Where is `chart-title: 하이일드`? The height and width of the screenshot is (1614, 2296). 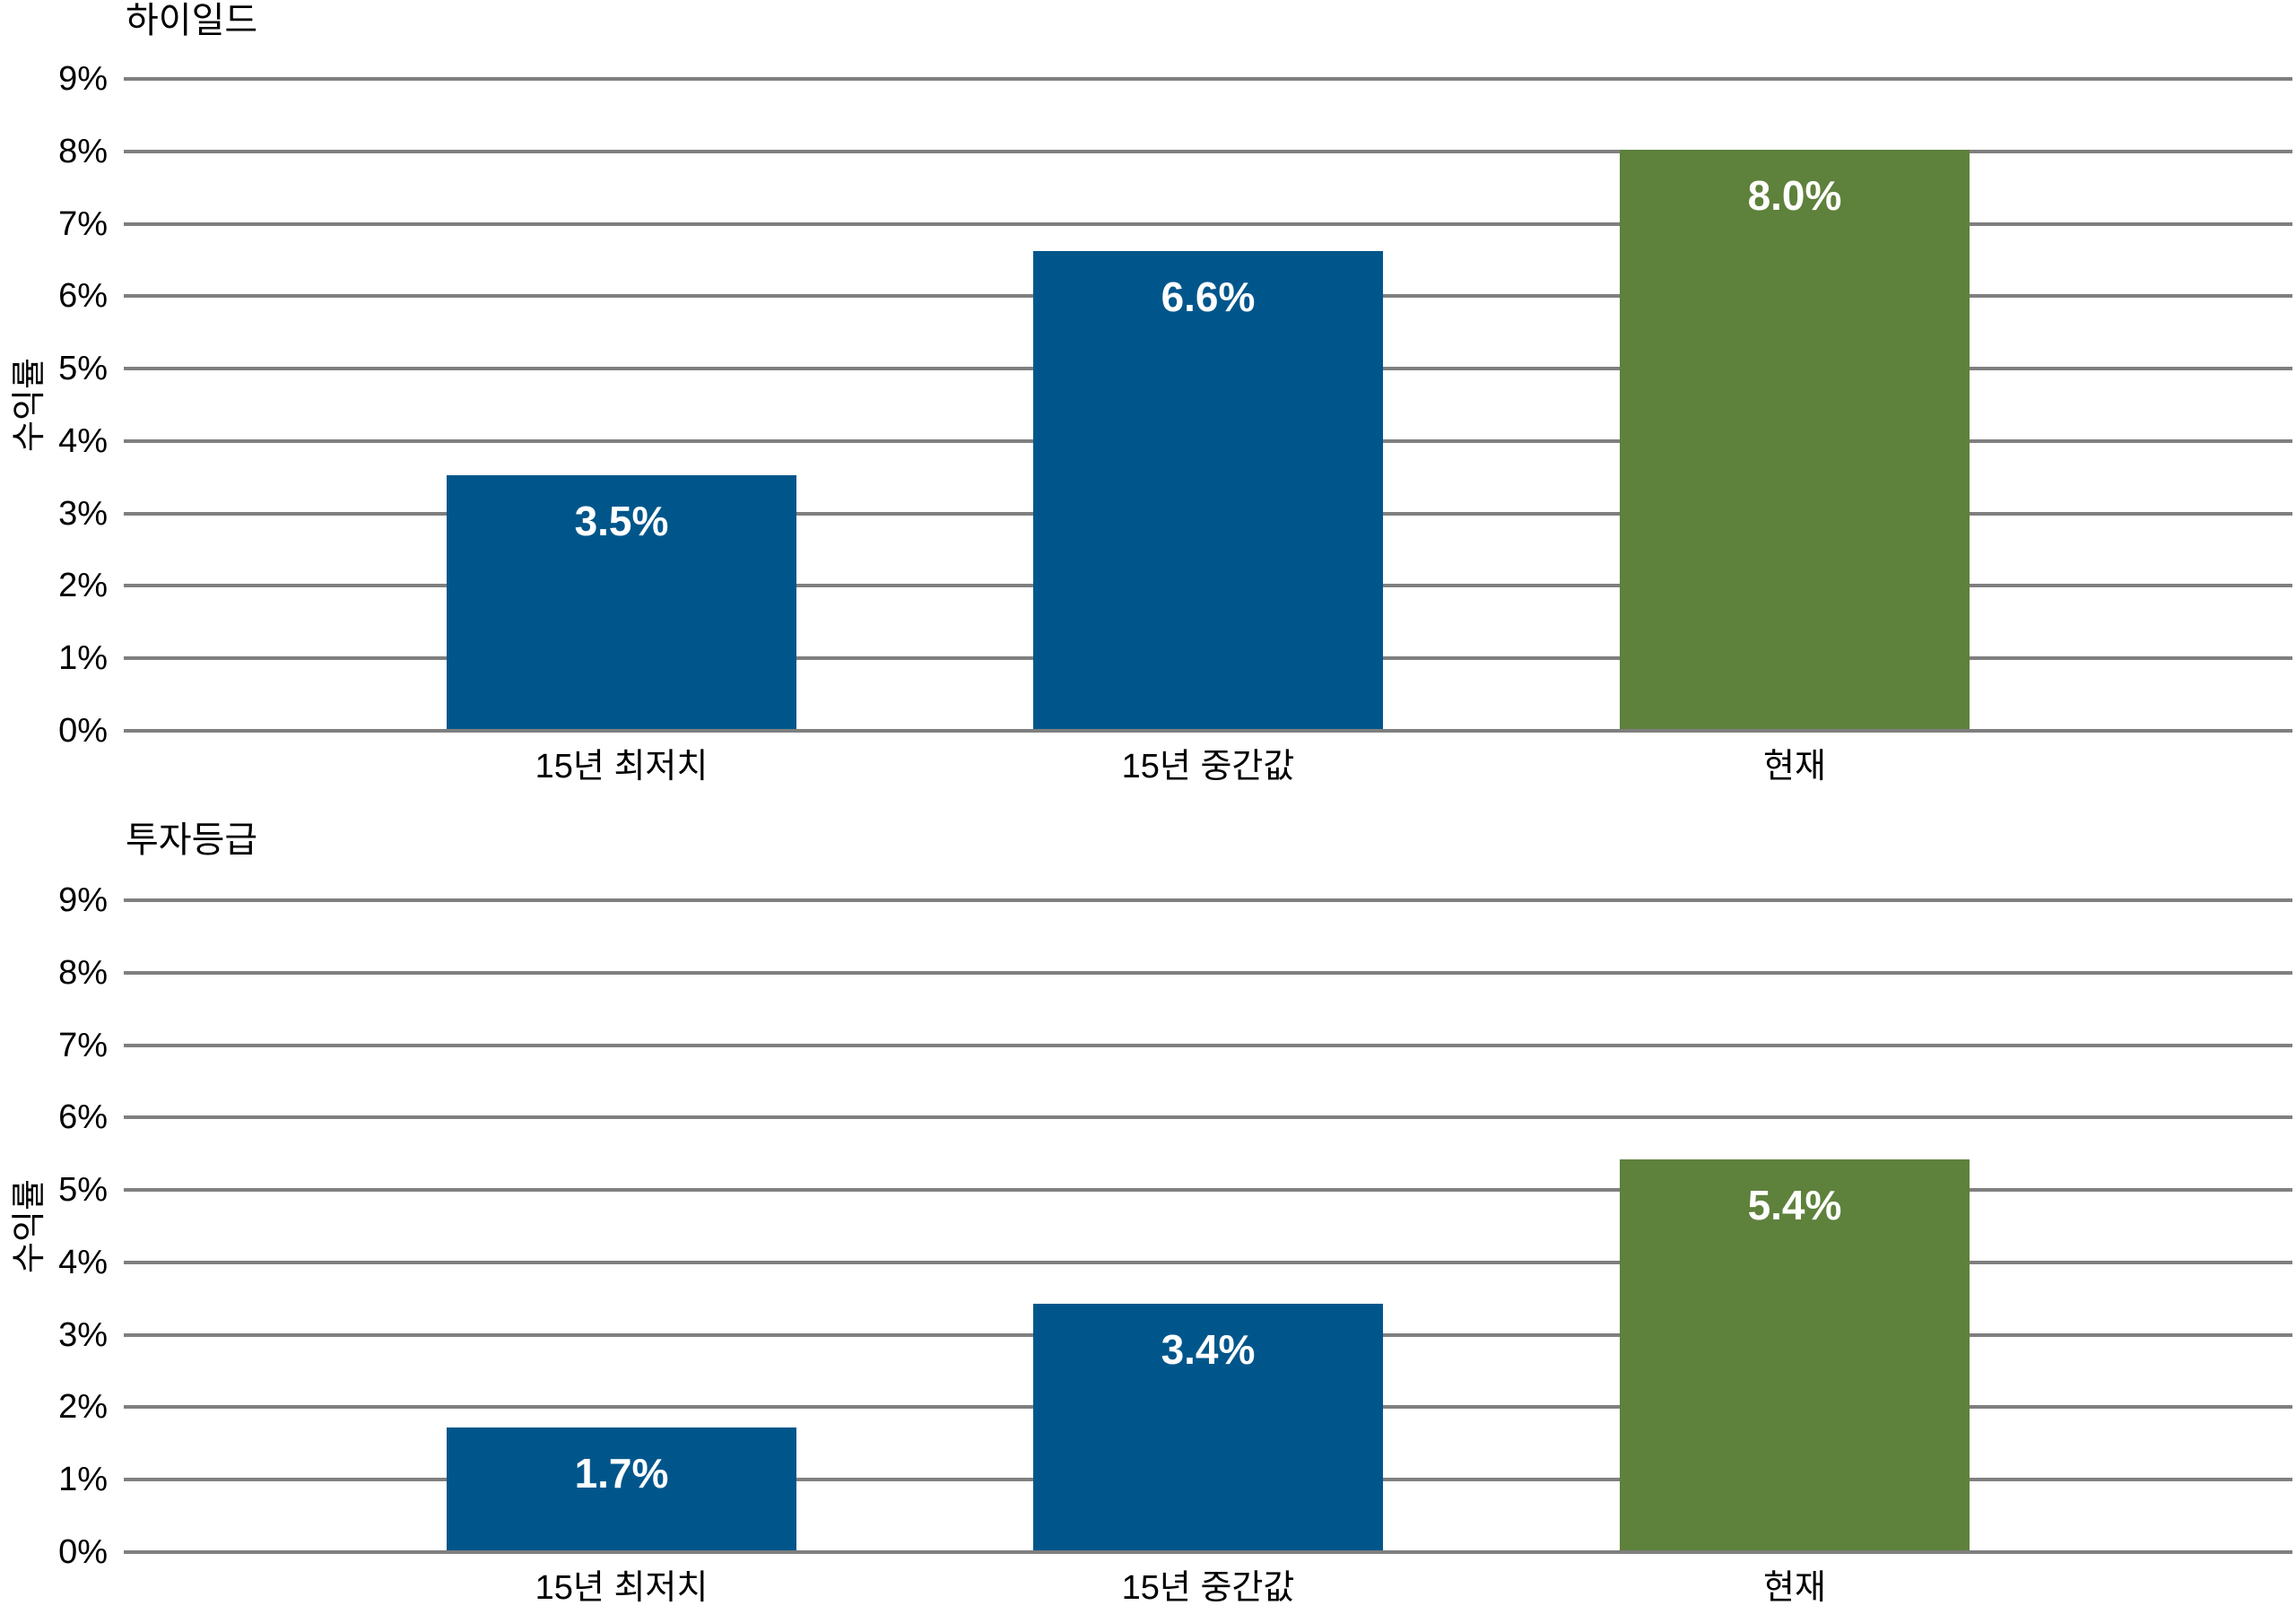 chart-title: 하이일드 is located at coordinates (192, 20).